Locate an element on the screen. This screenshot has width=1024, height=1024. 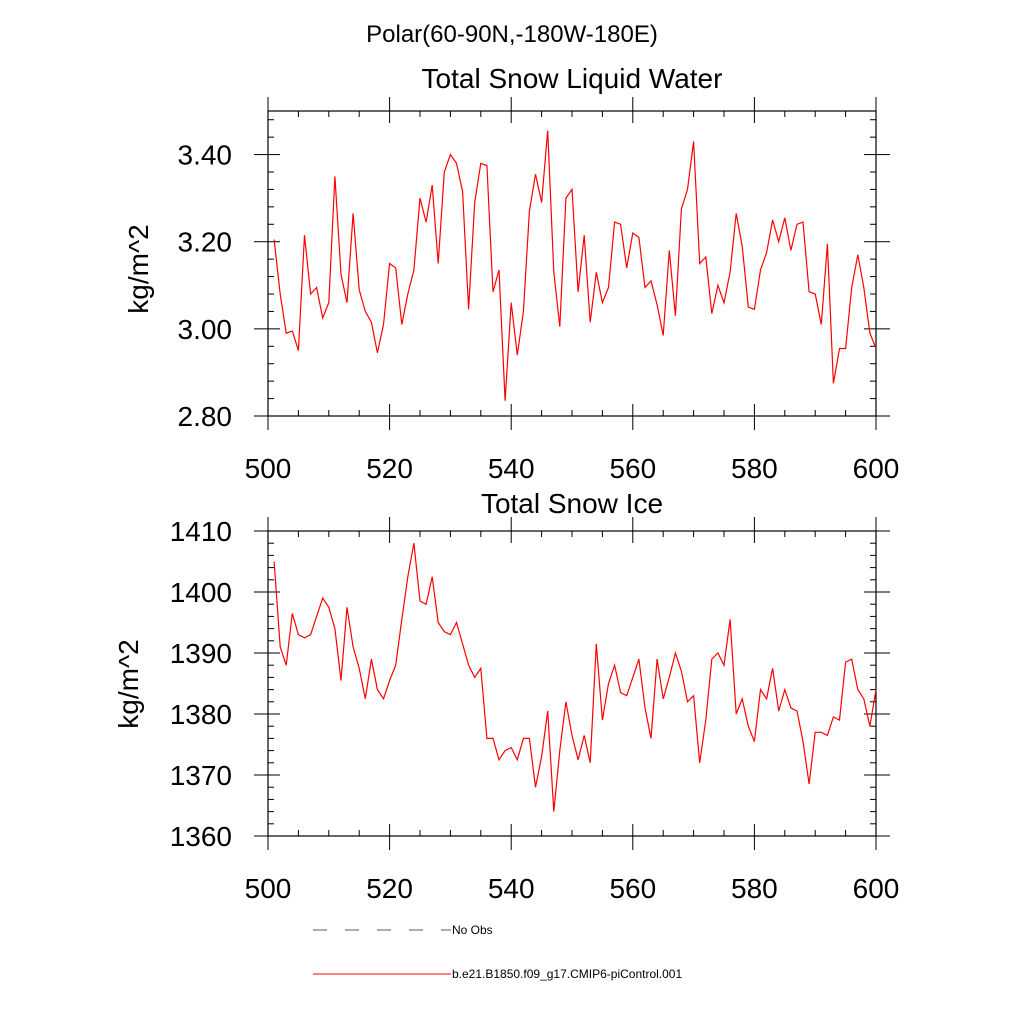
y-tick-label: 1360 is located at coordinates (201, 836).